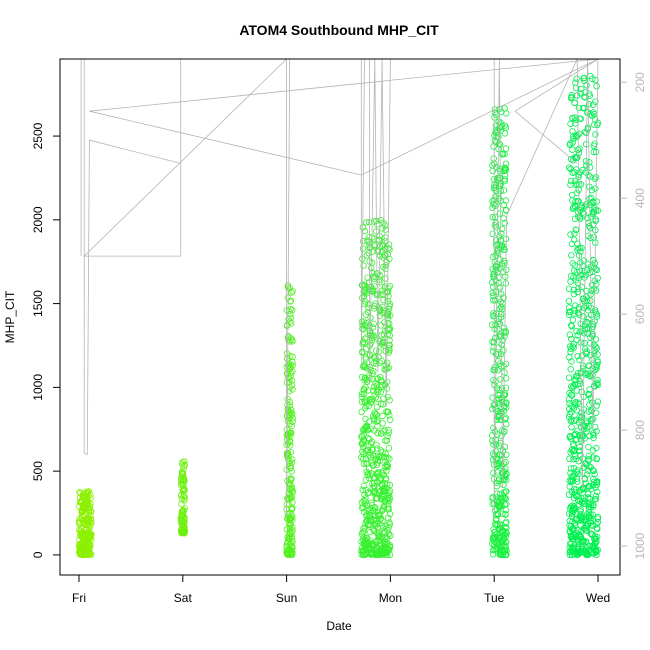  I want to click on y-tick-label: 500, so click(38, 471).